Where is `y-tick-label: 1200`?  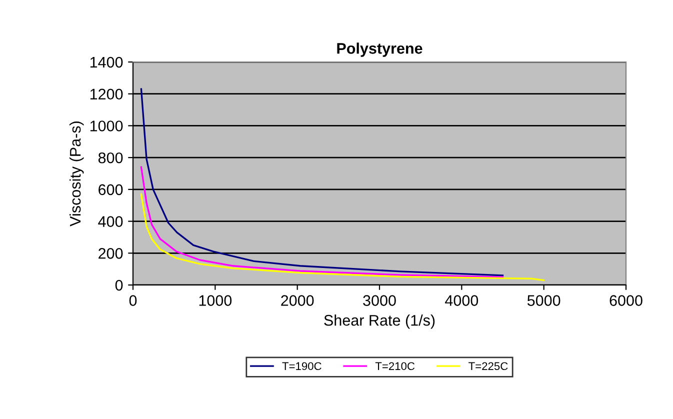
y-tick-label: 1200 is located at coordinates (106, 94).